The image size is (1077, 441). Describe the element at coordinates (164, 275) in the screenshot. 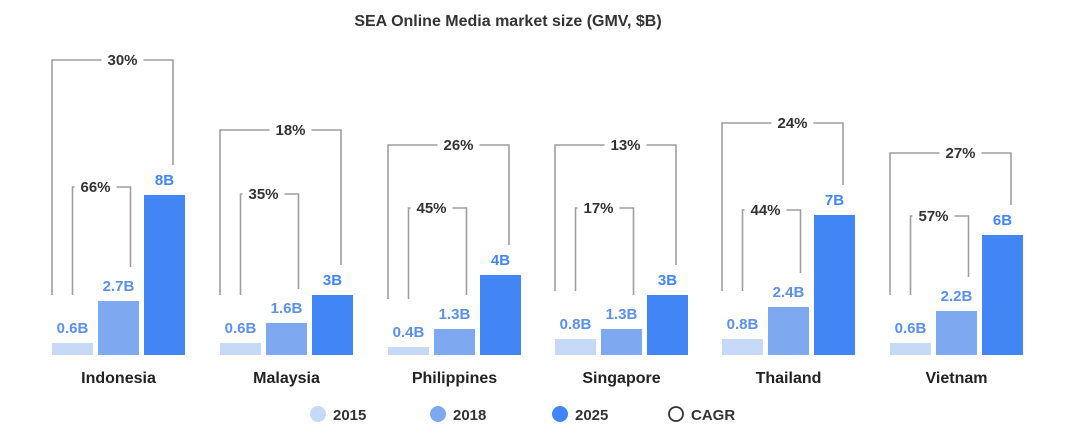

I see `bar-2025-indonesia` at that location.